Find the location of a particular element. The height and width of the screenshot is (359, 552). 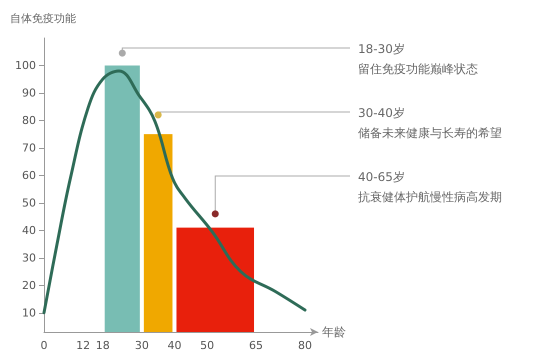

y-tick-label: 60 is located at coordinates (29, 175).